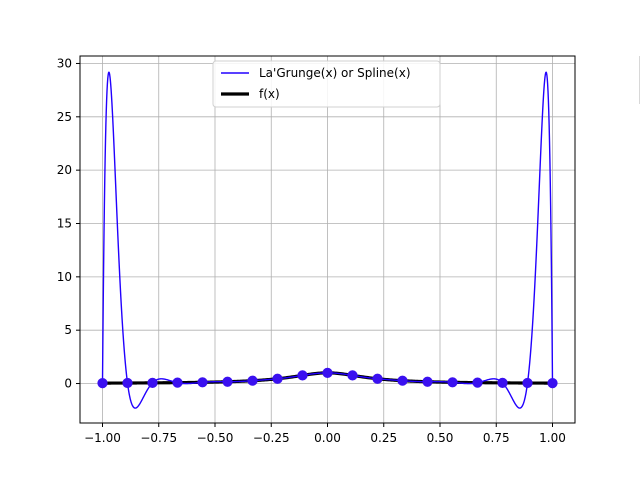 The image size is (640, 479). What do you see at coordinates (496, 438) in the screenshot?
I see `x-tick-label: 0.75` at bounding box center [496, 438].